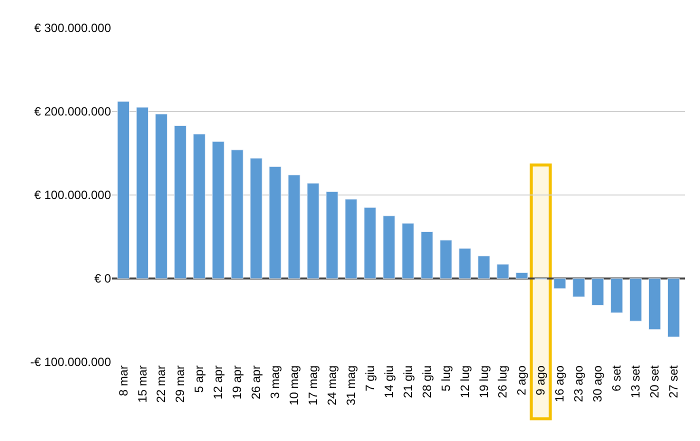 This screenshot has height=441, width=700. I want to click on x-tick-label: 26 apr, so click(256, 382).